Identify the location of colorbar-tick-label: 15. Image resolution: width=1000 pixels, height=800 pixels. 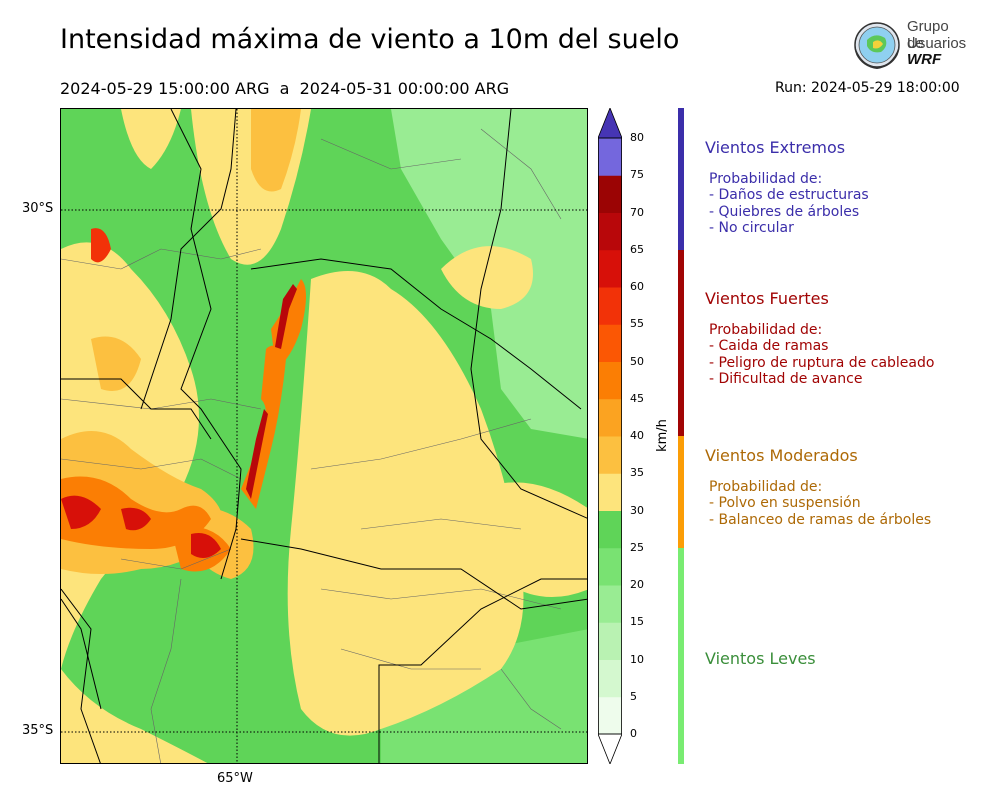
(637, 622).